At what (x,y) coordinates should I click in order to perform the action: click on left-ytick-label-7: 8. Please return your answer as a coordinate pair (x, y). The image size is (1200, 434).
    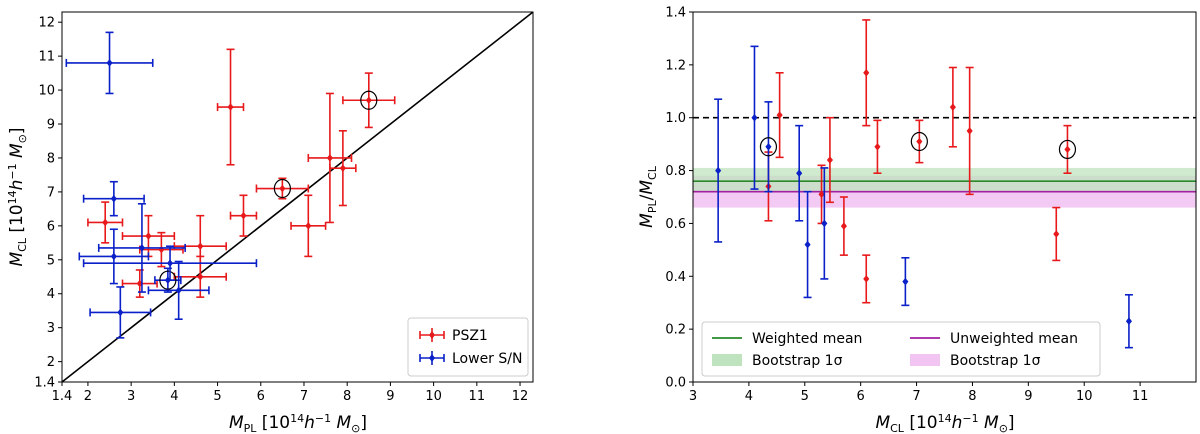
    Looking at the image, I should click on (51, 158).